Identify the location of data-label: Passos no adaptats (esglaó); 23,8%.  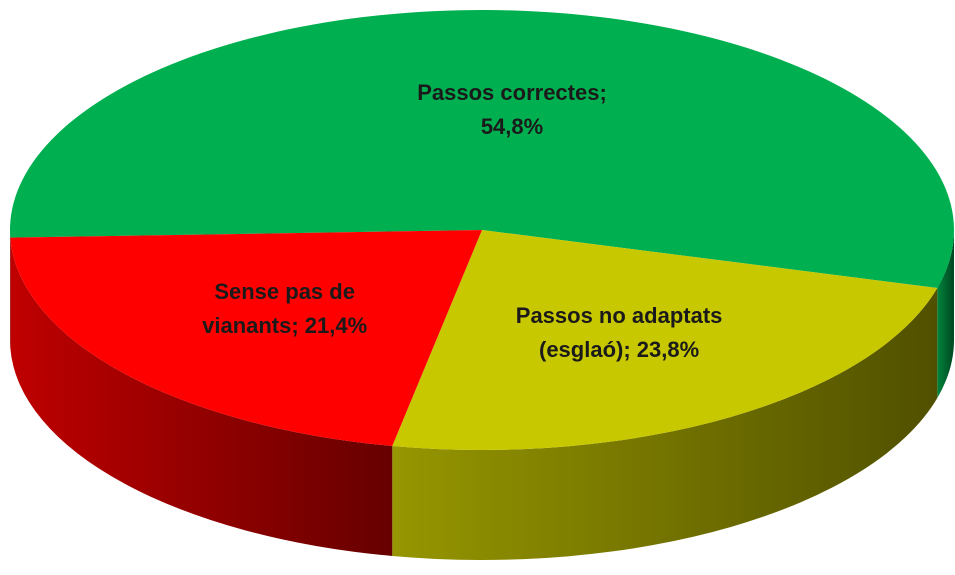
(619, 332).